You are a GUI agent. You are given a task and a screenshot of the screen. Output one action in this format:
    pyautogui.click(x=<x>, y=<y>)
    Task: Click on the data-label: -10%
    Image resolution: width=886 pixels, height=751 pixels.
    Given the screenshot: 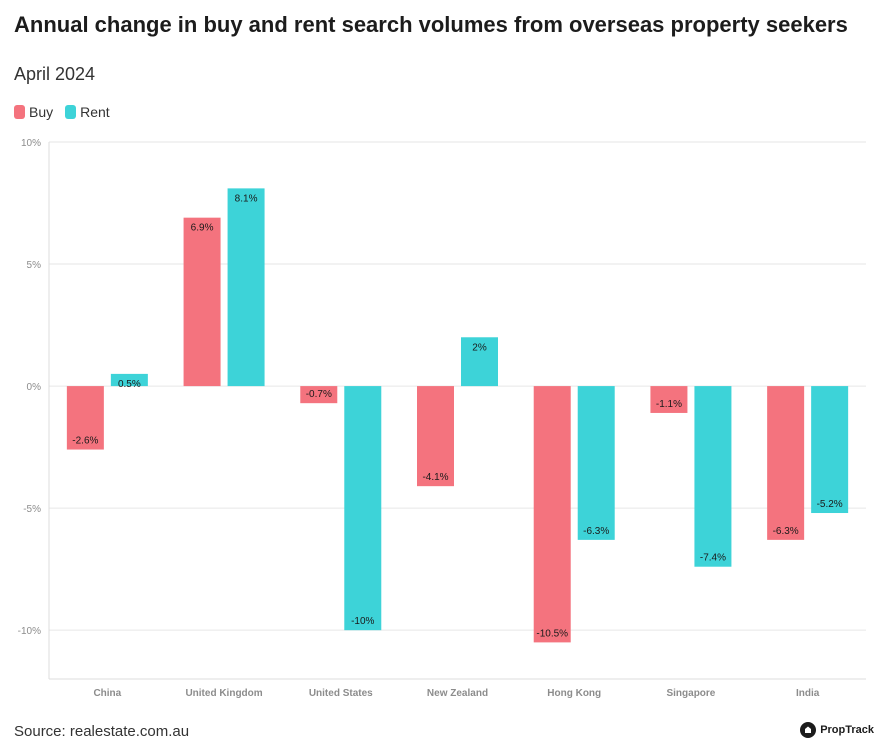 What is the action you would take?
    pyautogui.click(x=362, y=621)
    